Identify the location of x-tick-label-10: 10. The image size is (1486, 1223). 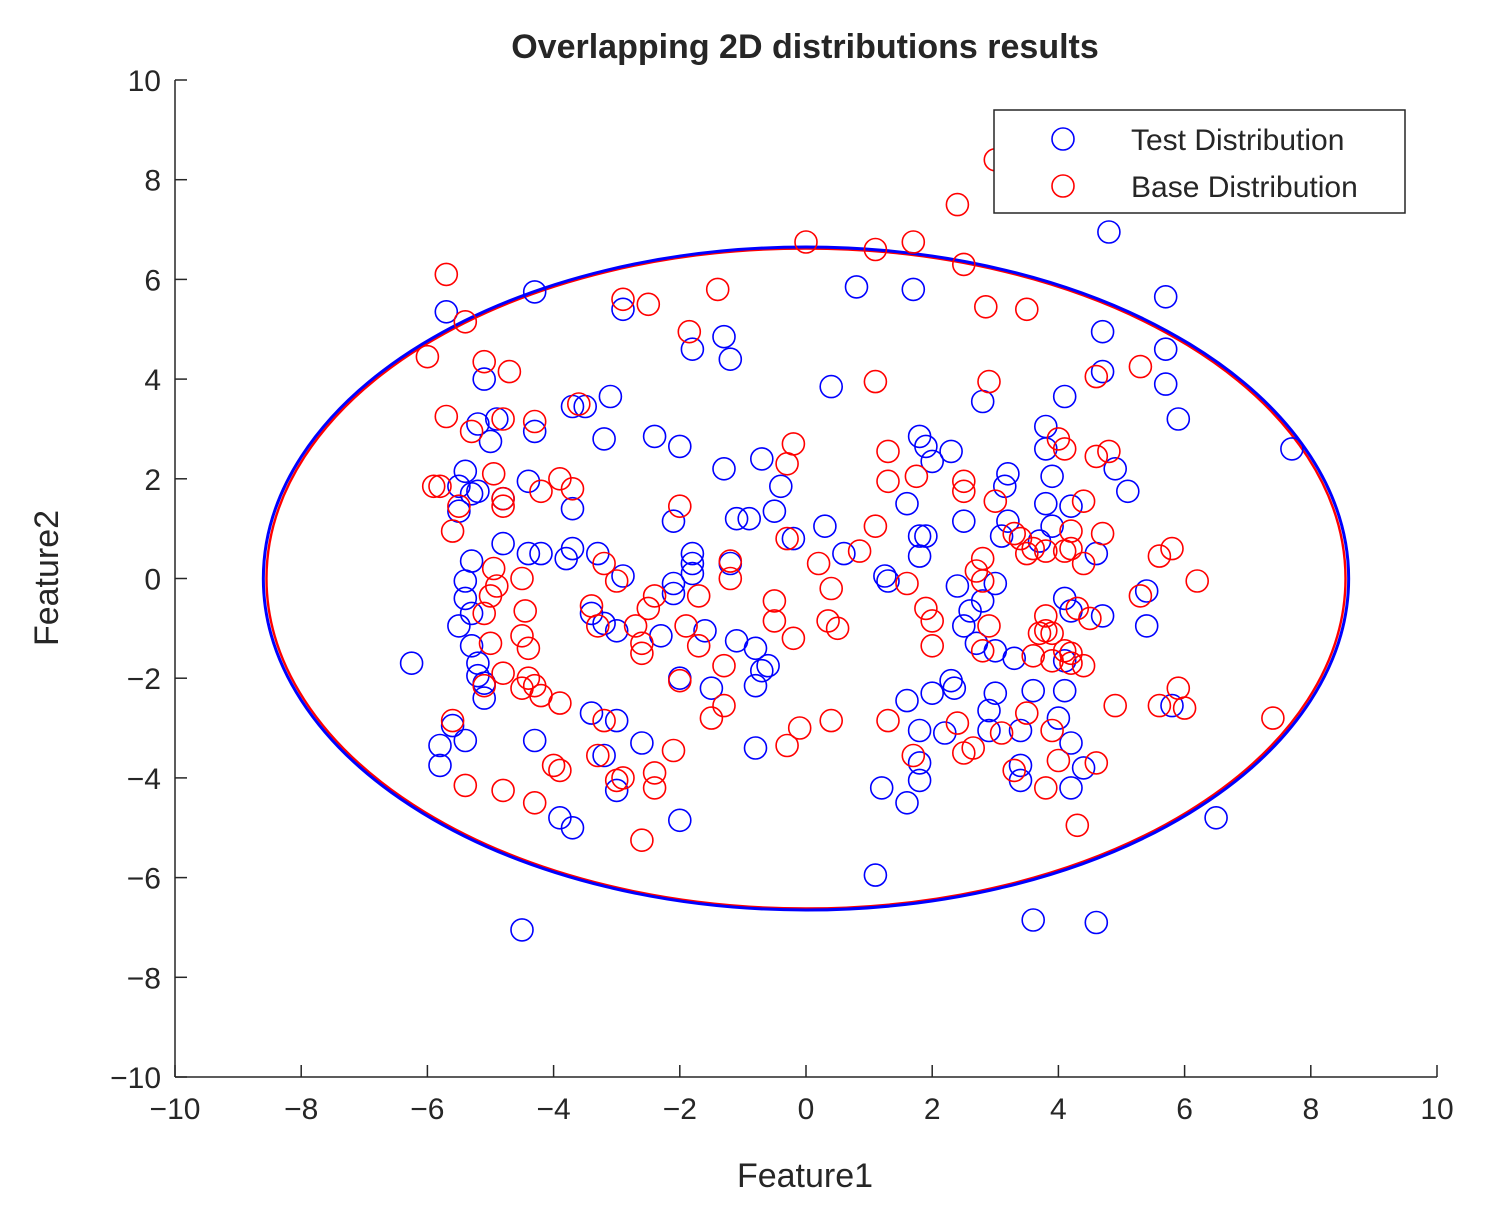
(1436, 1109).